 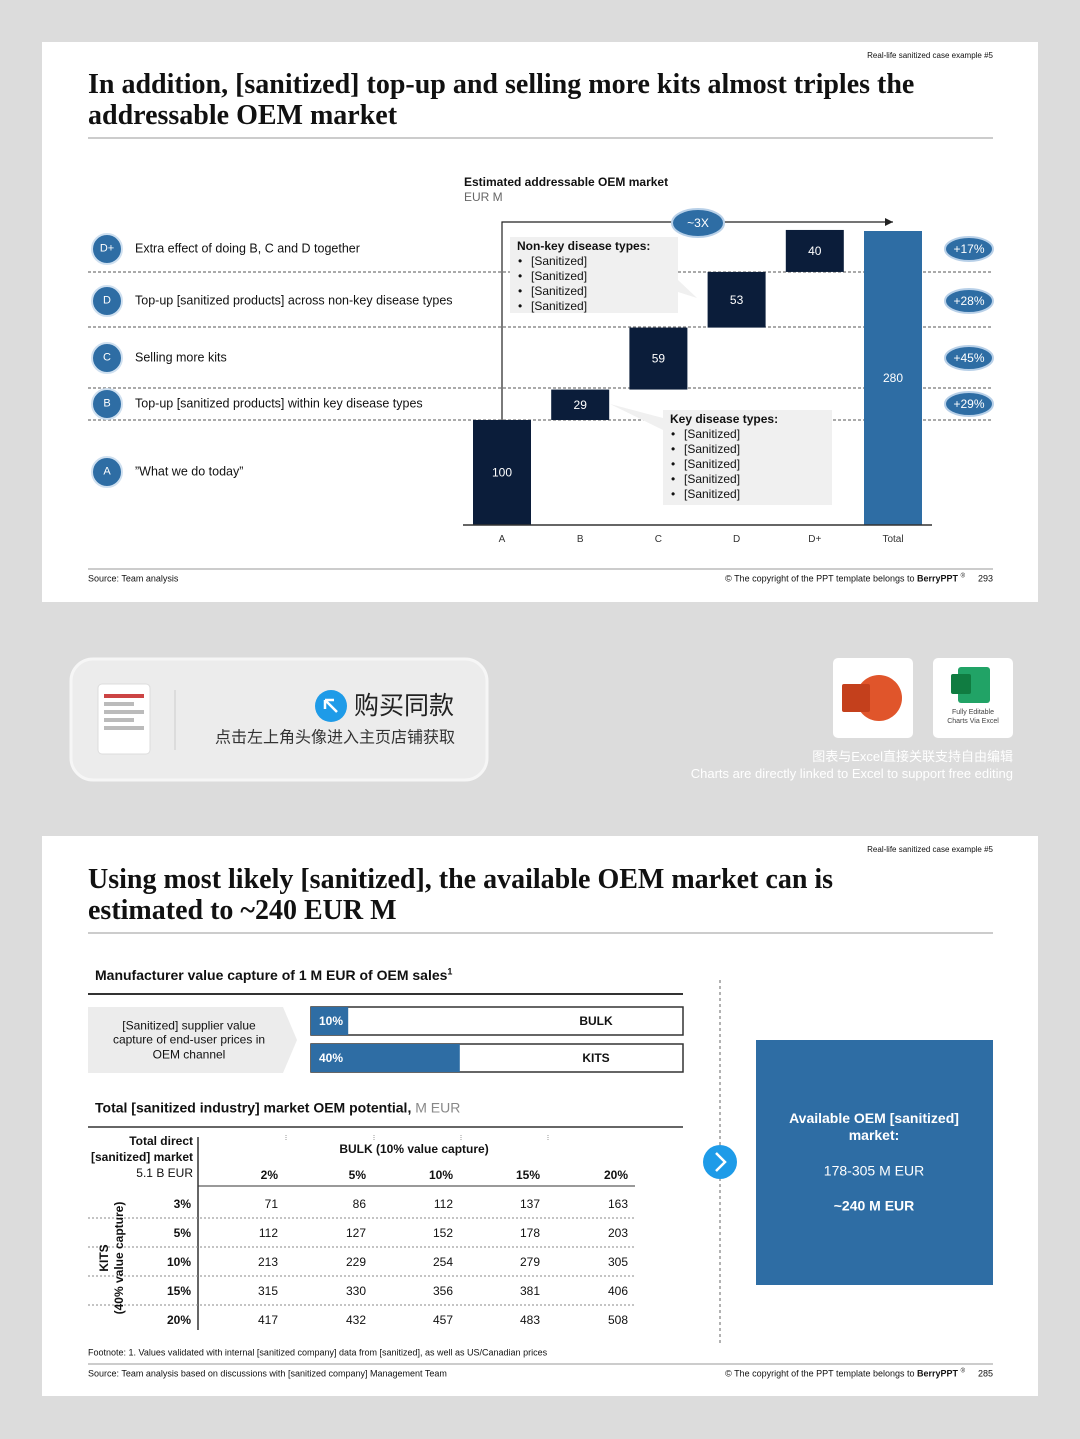 What do you see at coordinates (969, 403) in the screenshot?
I see `change-label: +29%` at bounding box center [969, 403].